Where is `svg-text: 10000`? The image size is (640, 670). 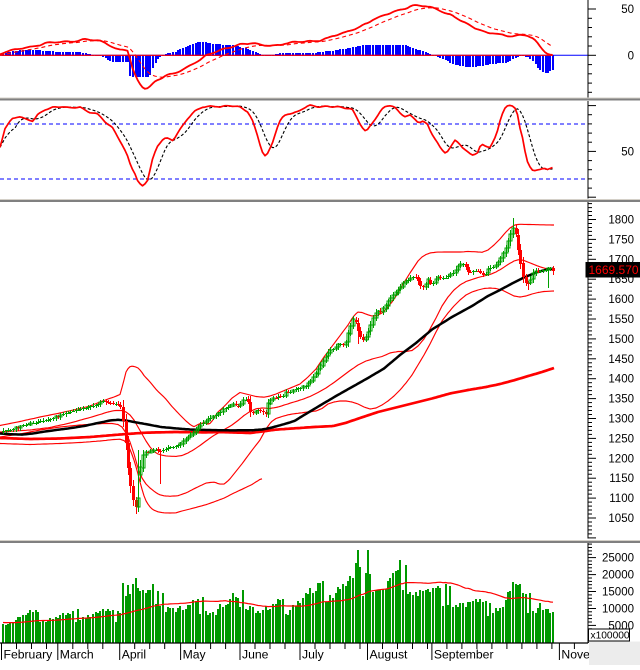
svg-text: 10000 is located at coordinates (618, 610).